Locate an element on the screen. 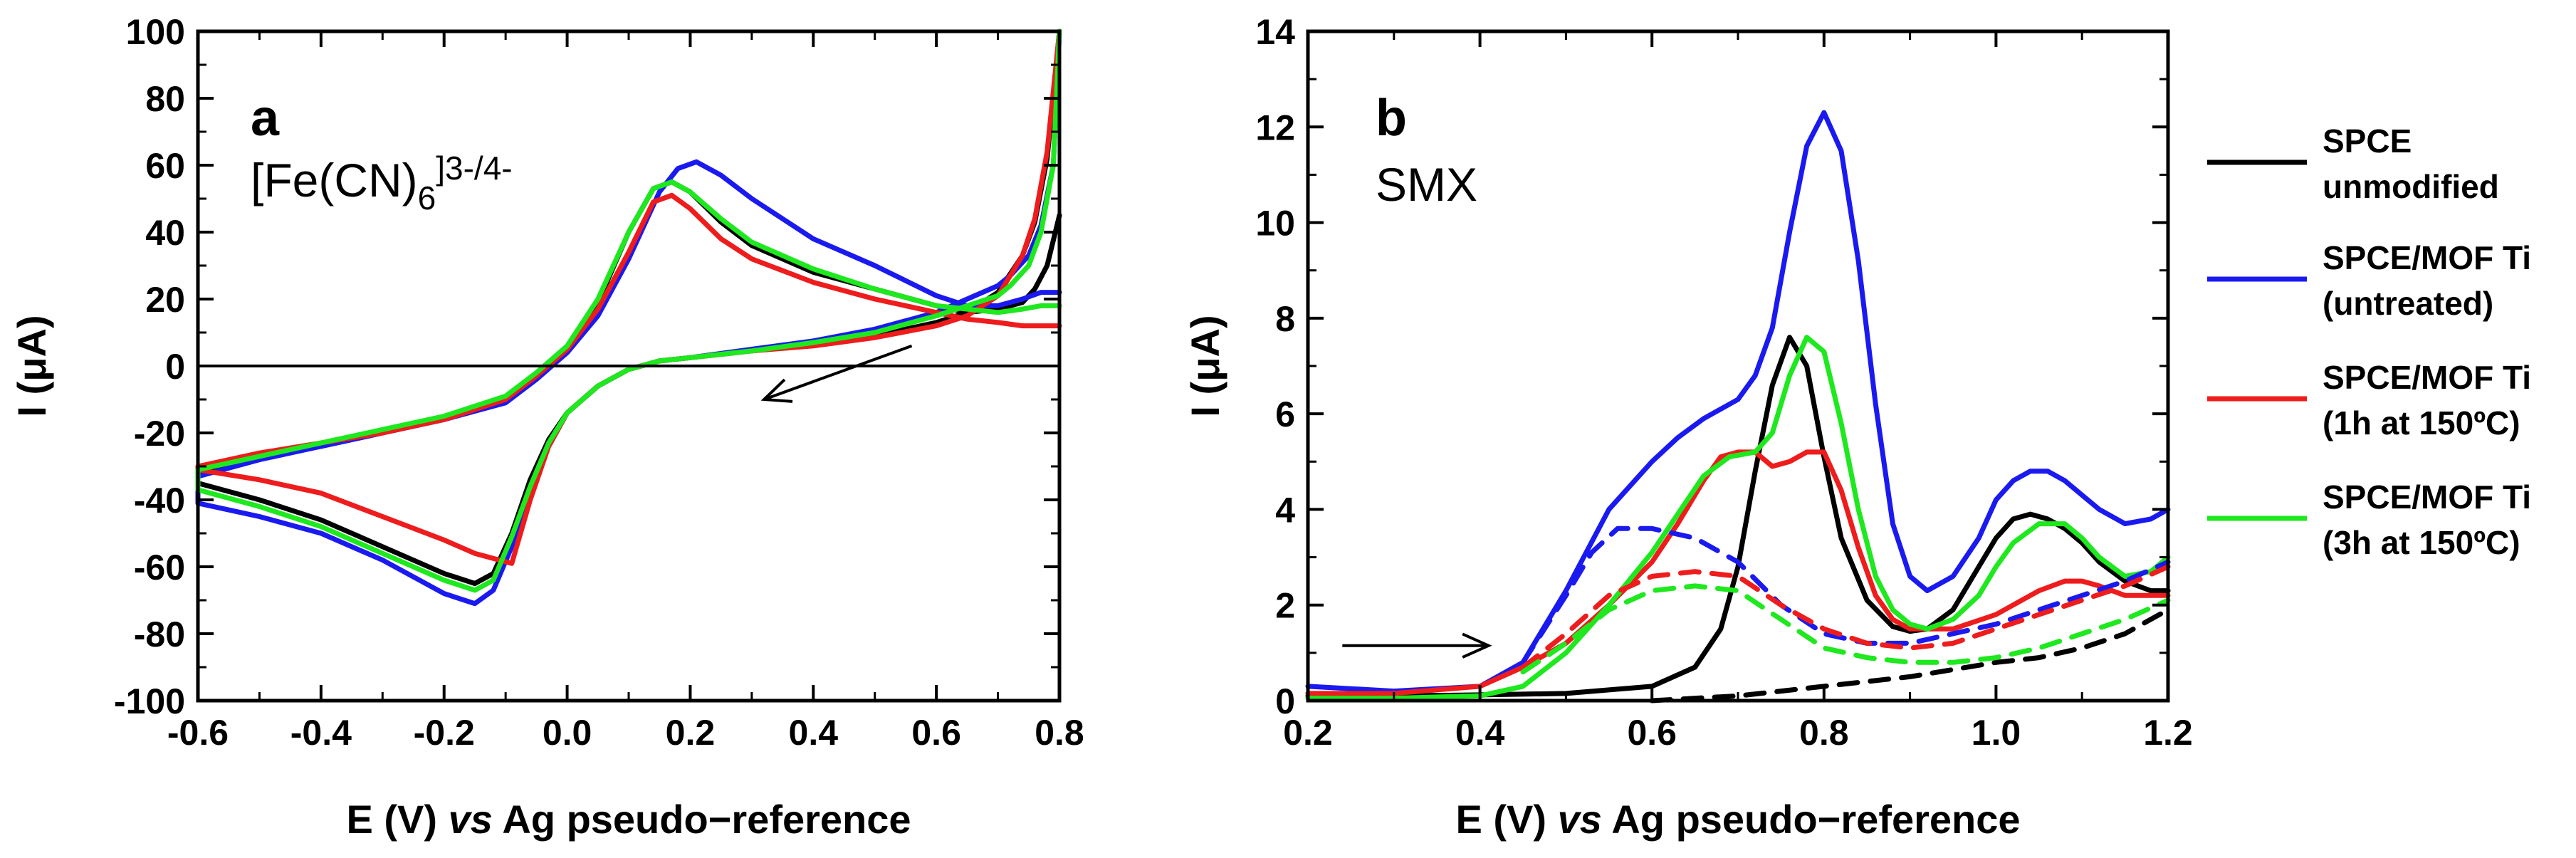 The height and width of the screenshot is (858, 2576). panel-a-scan-arrow is located at coordinates (836, 374).